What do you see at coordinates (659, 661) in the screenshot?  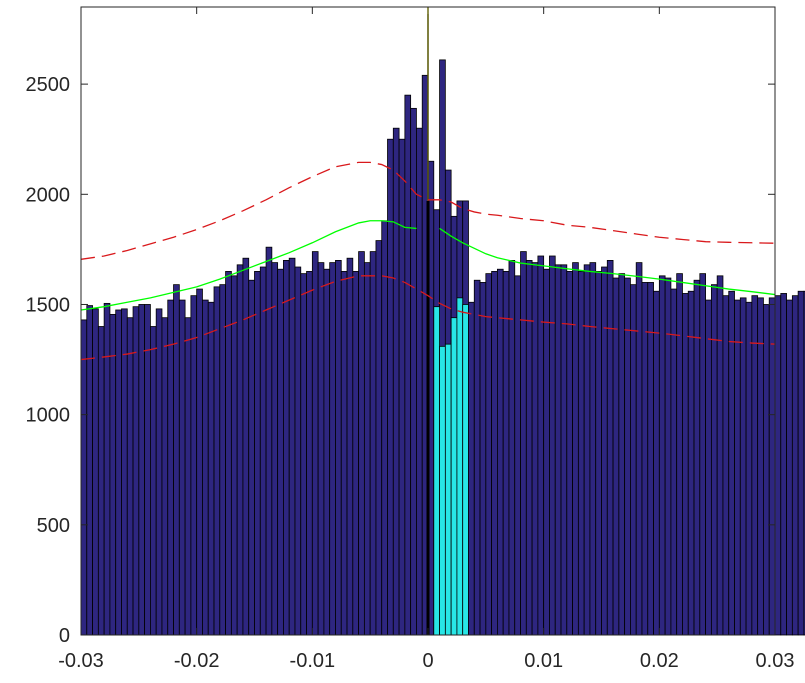 I see `x-tick-label: 0.02` at bounding box center [659, 661].